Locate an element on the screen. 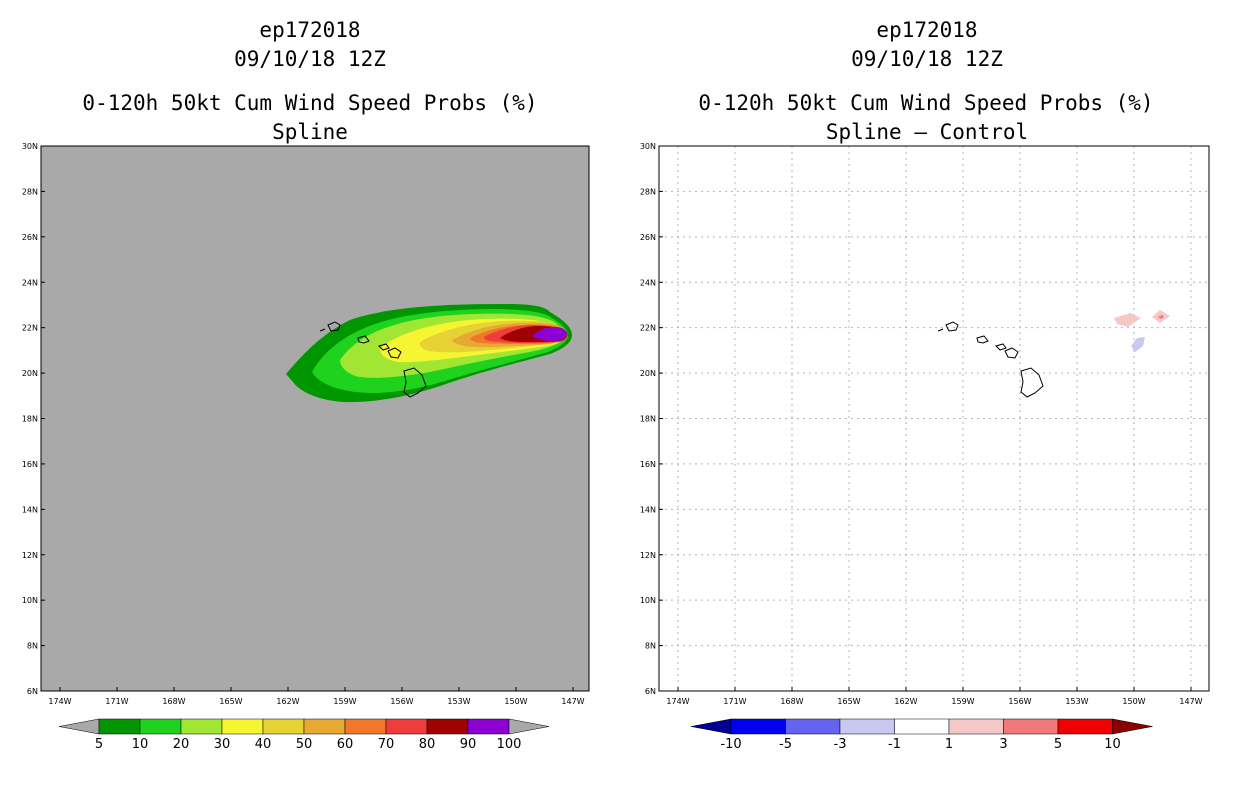  left-colorbar: 5 10 20 30 40 50 60 70 80 90 100 is located at coordinates (304, 735).